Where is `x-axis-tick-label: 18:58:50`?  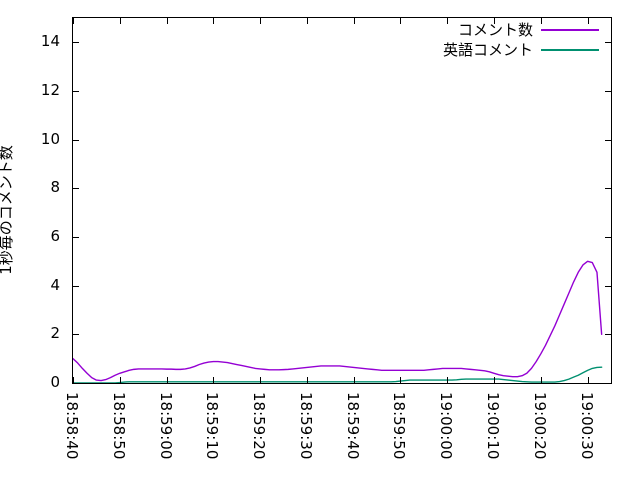 x-axis-tick-label: 18:58:50 is located at coordinates (118, 426).